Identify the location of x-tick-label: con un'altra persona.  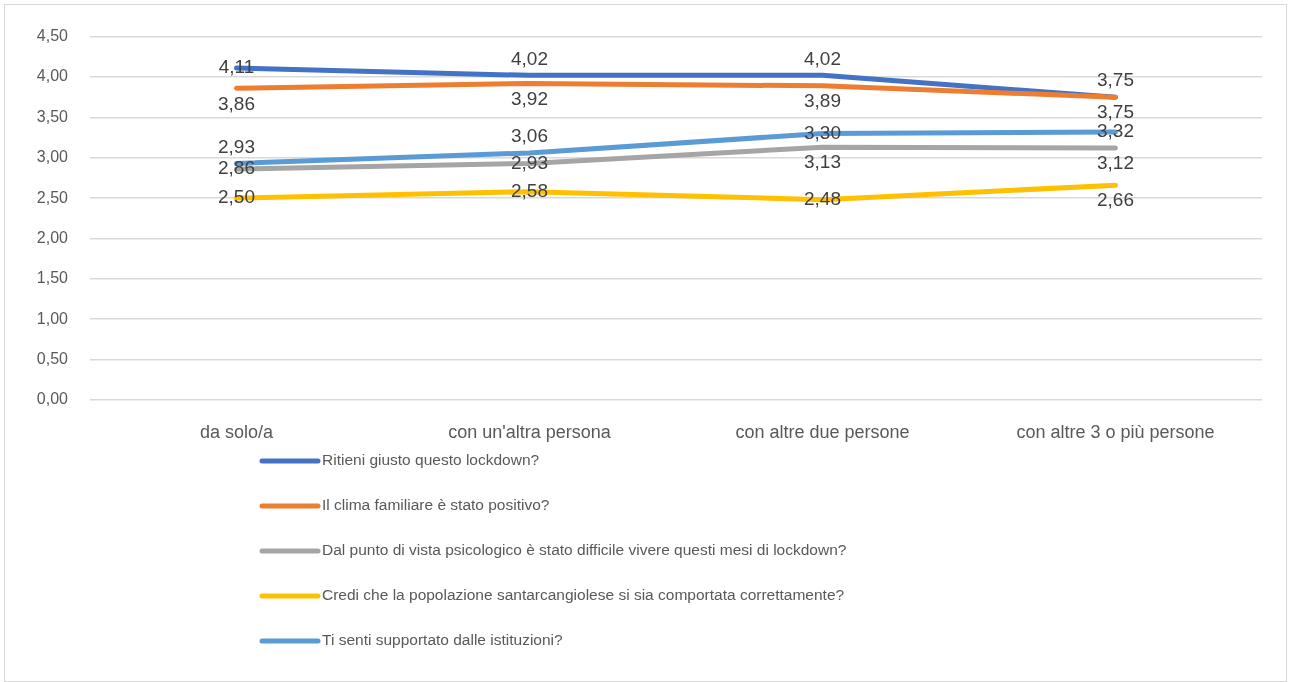
(530, 431).